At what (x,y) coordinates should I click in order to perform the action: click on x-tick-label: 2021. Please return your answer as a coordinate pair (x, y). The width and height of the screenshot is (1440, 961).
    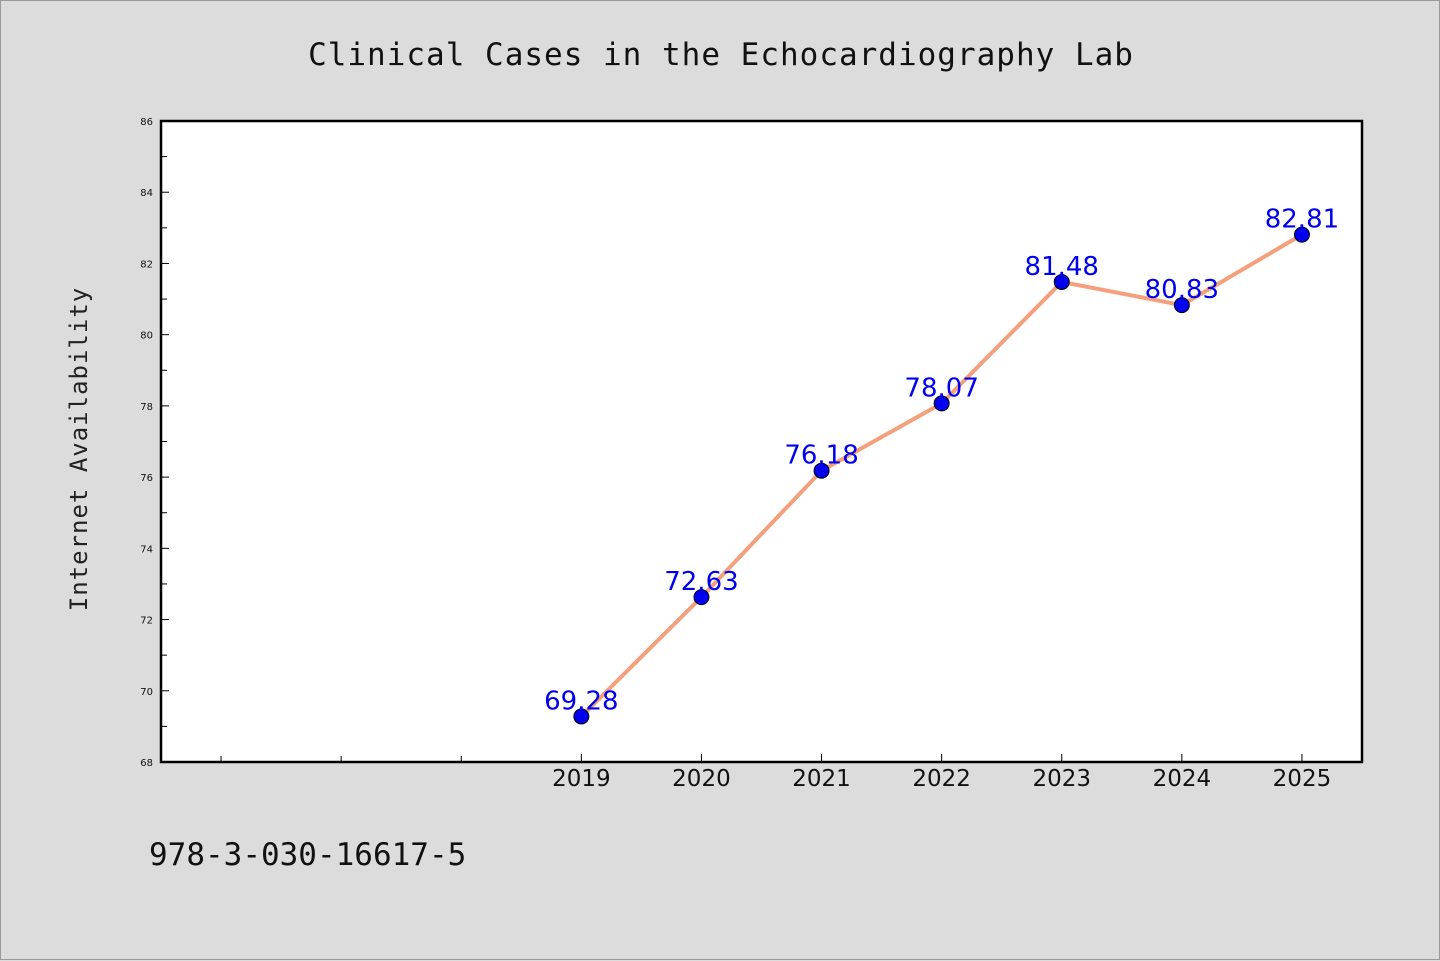
    Looking at the image, I should click on (821, 779).